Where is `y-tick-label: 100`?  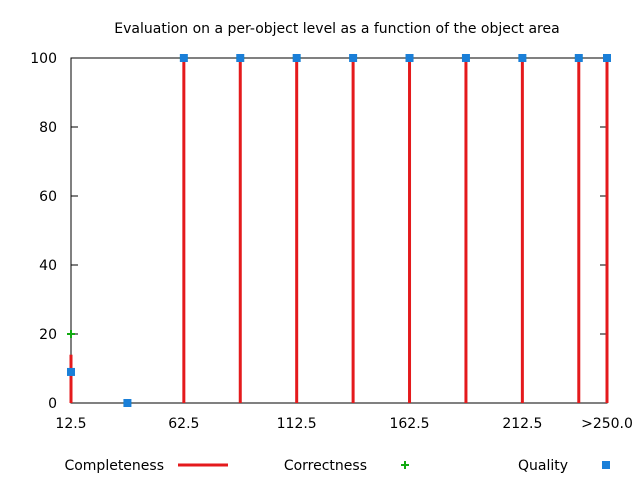 y-tick-label: 100 is located at coordinates (43, 59).